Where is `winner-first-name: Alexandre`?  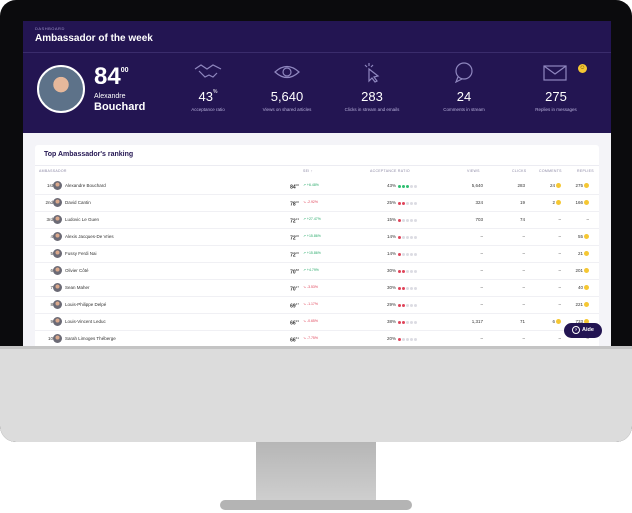
winner-first-name: Alexandre is located at coordinates (110, 96).